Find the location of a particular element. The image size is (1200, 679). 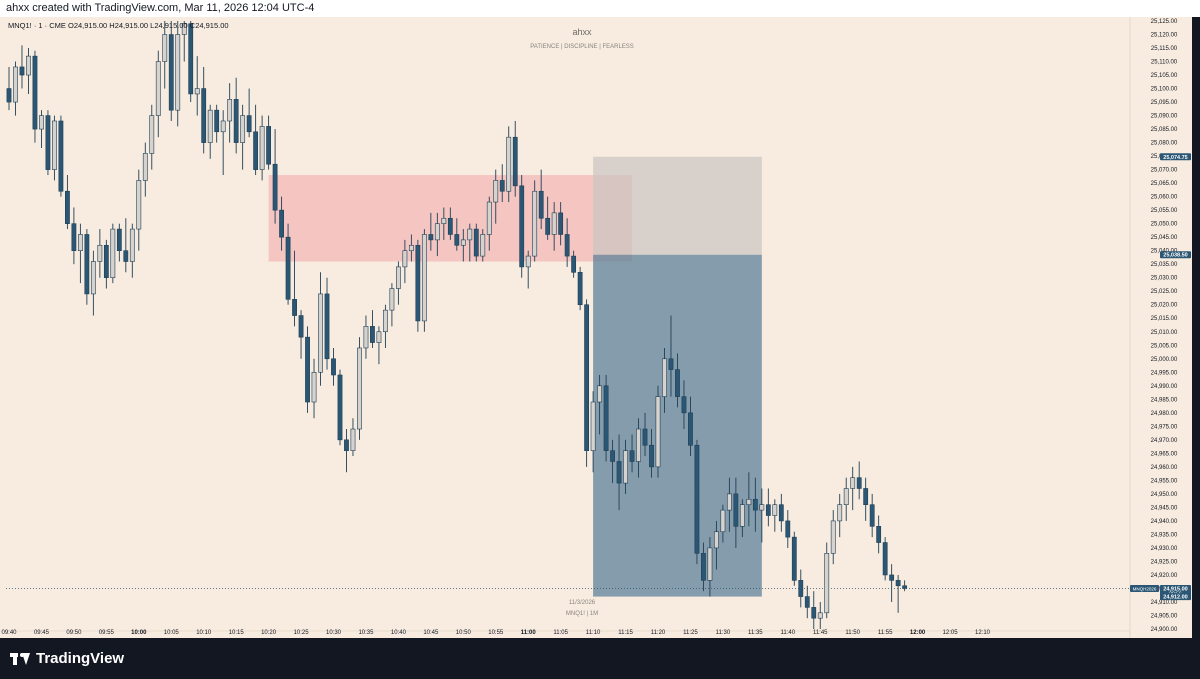

time-tick-label: 11:20 is located at coordinates (658, 633).